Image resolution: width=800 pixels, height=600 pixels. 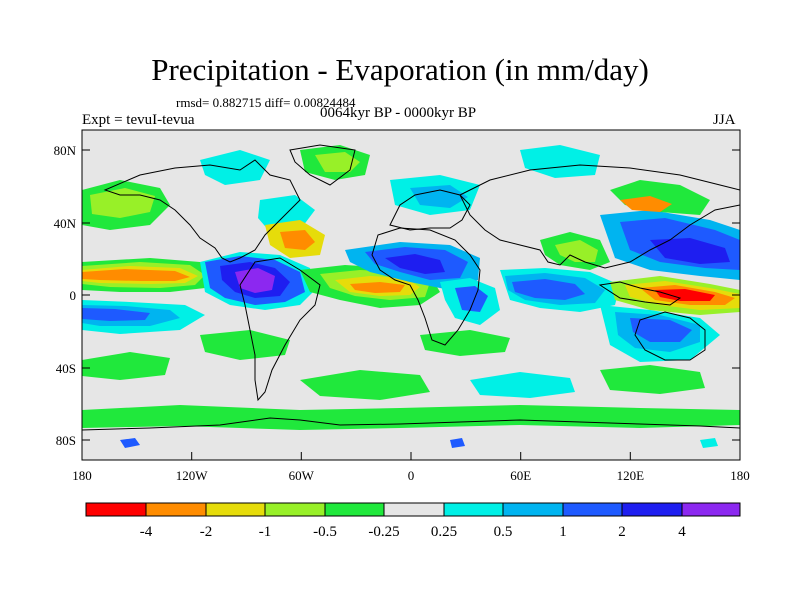 I want to click on coastline-greenland, so click(x=322, y=165).